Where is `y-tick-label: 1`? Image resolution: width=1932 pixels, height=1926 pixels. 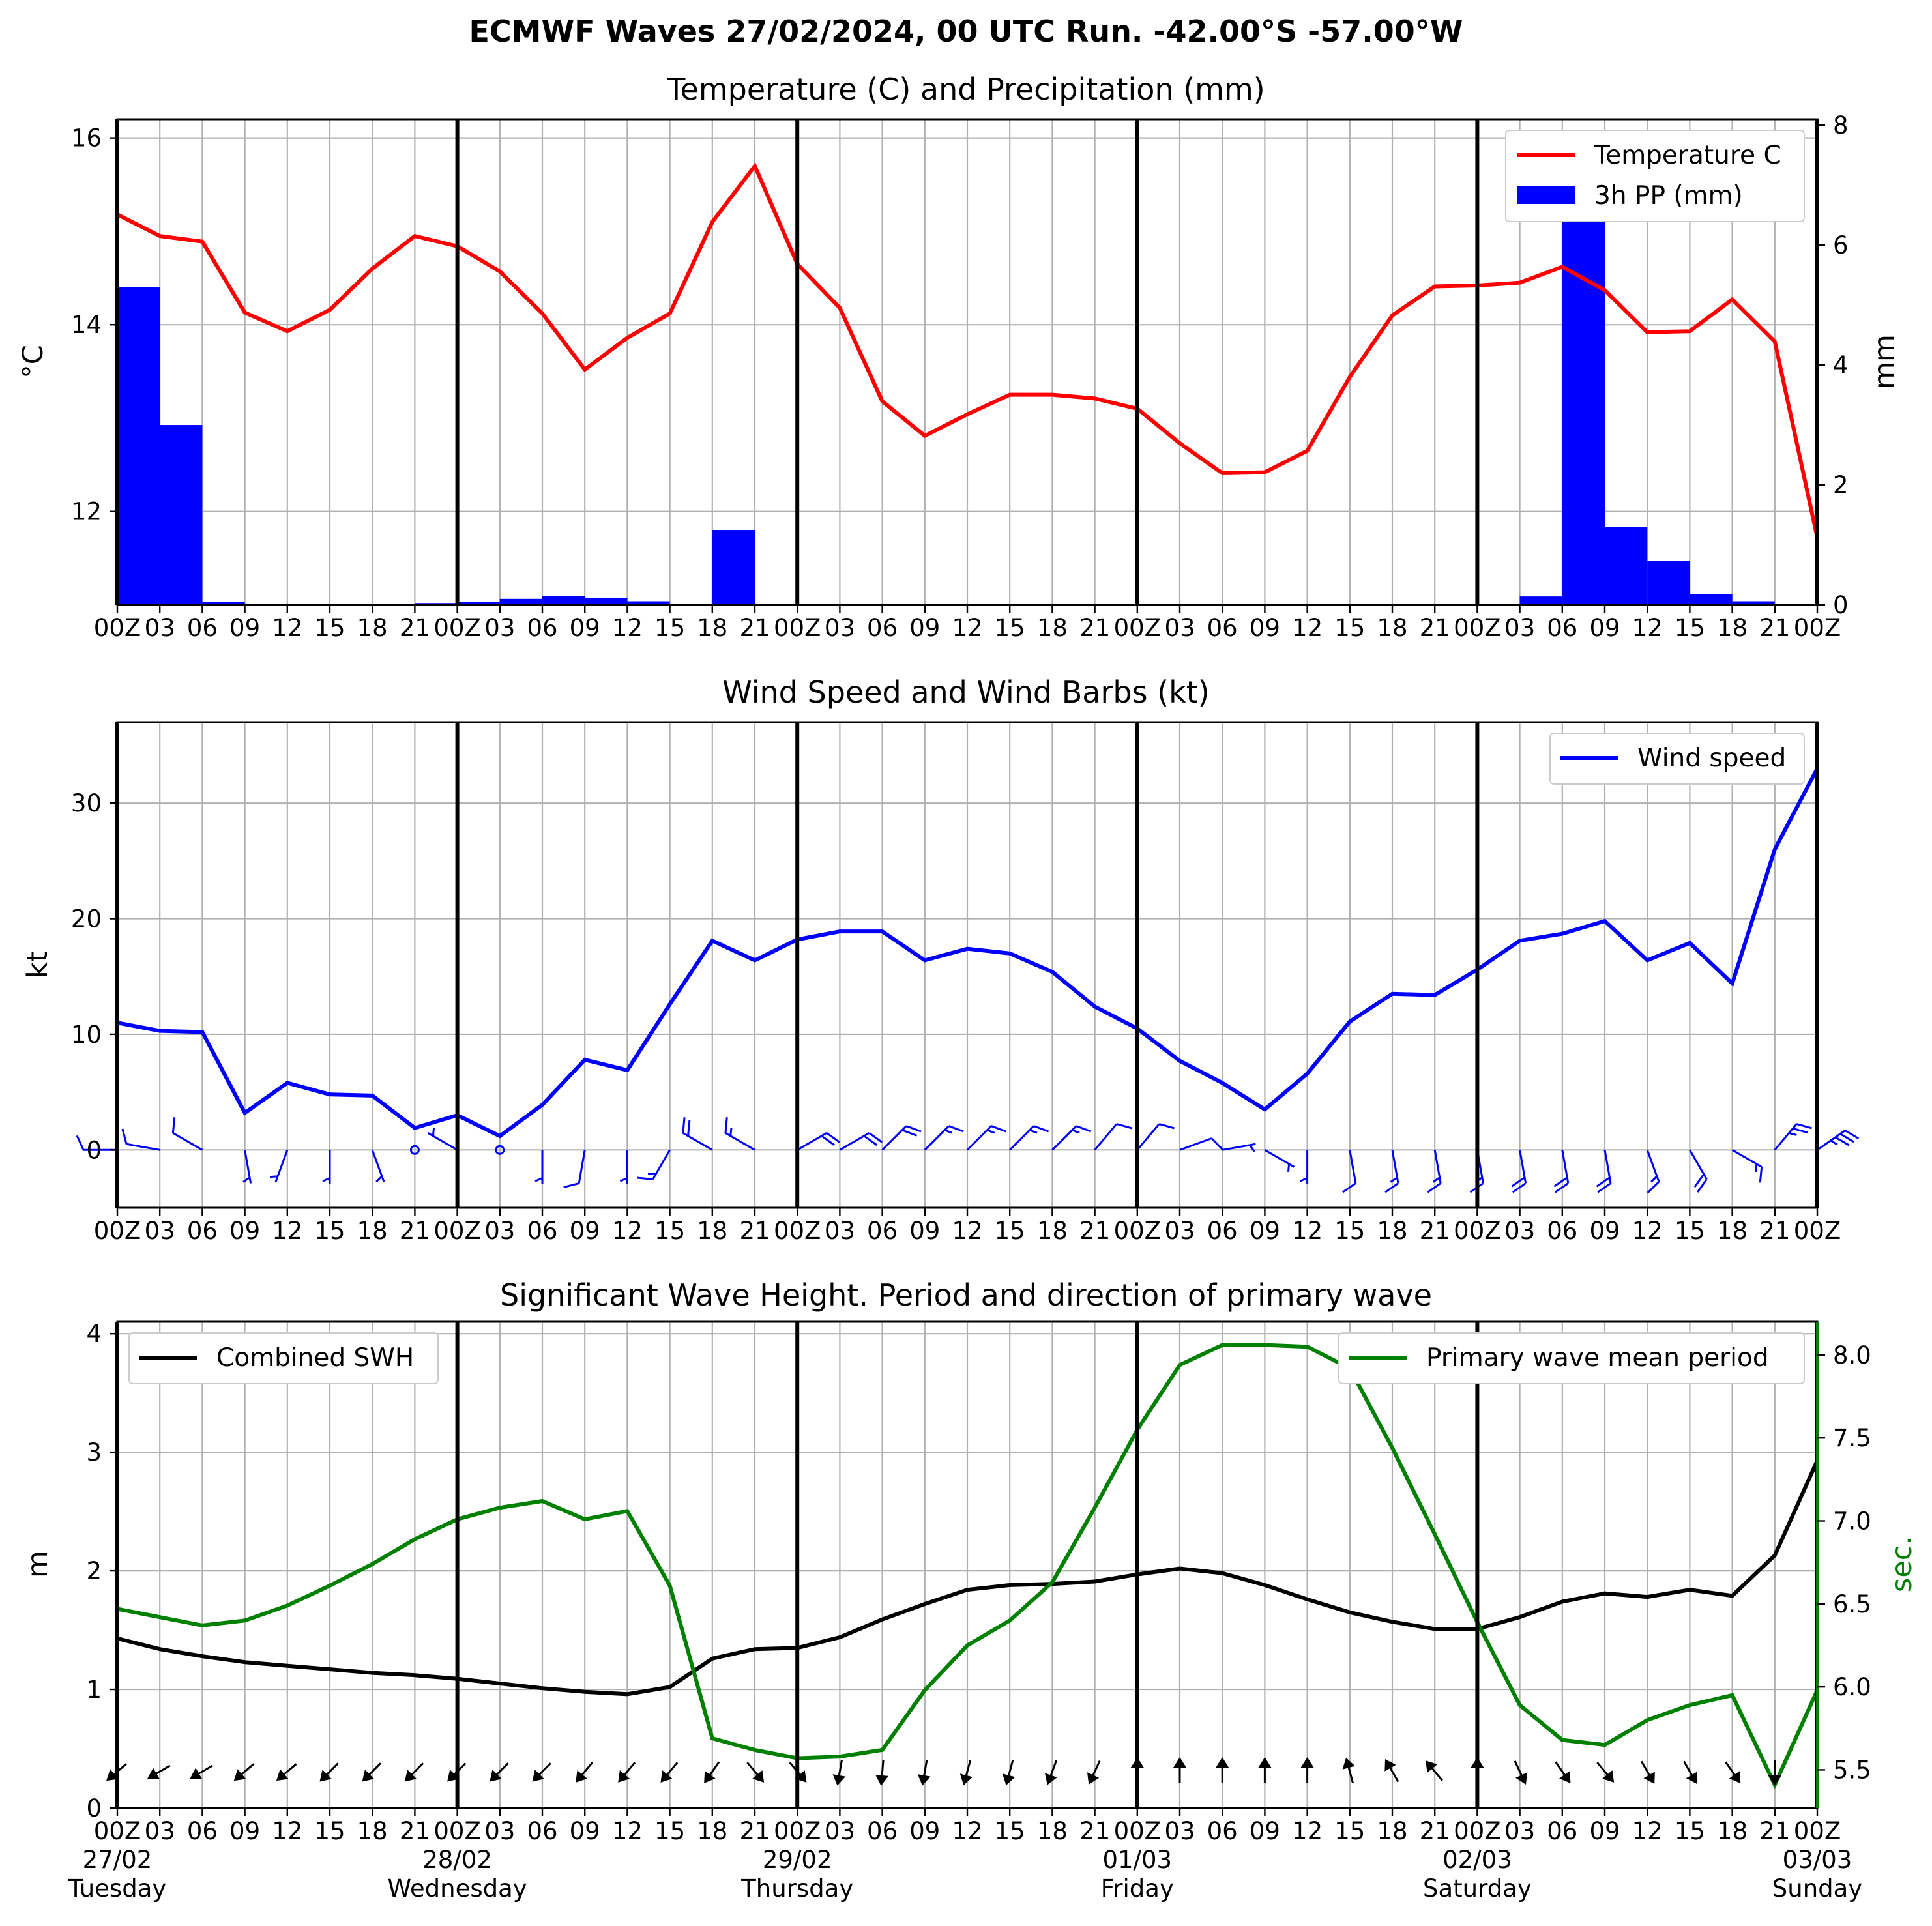 y-tick-label: 1 is located at coordinates (94, 1690).